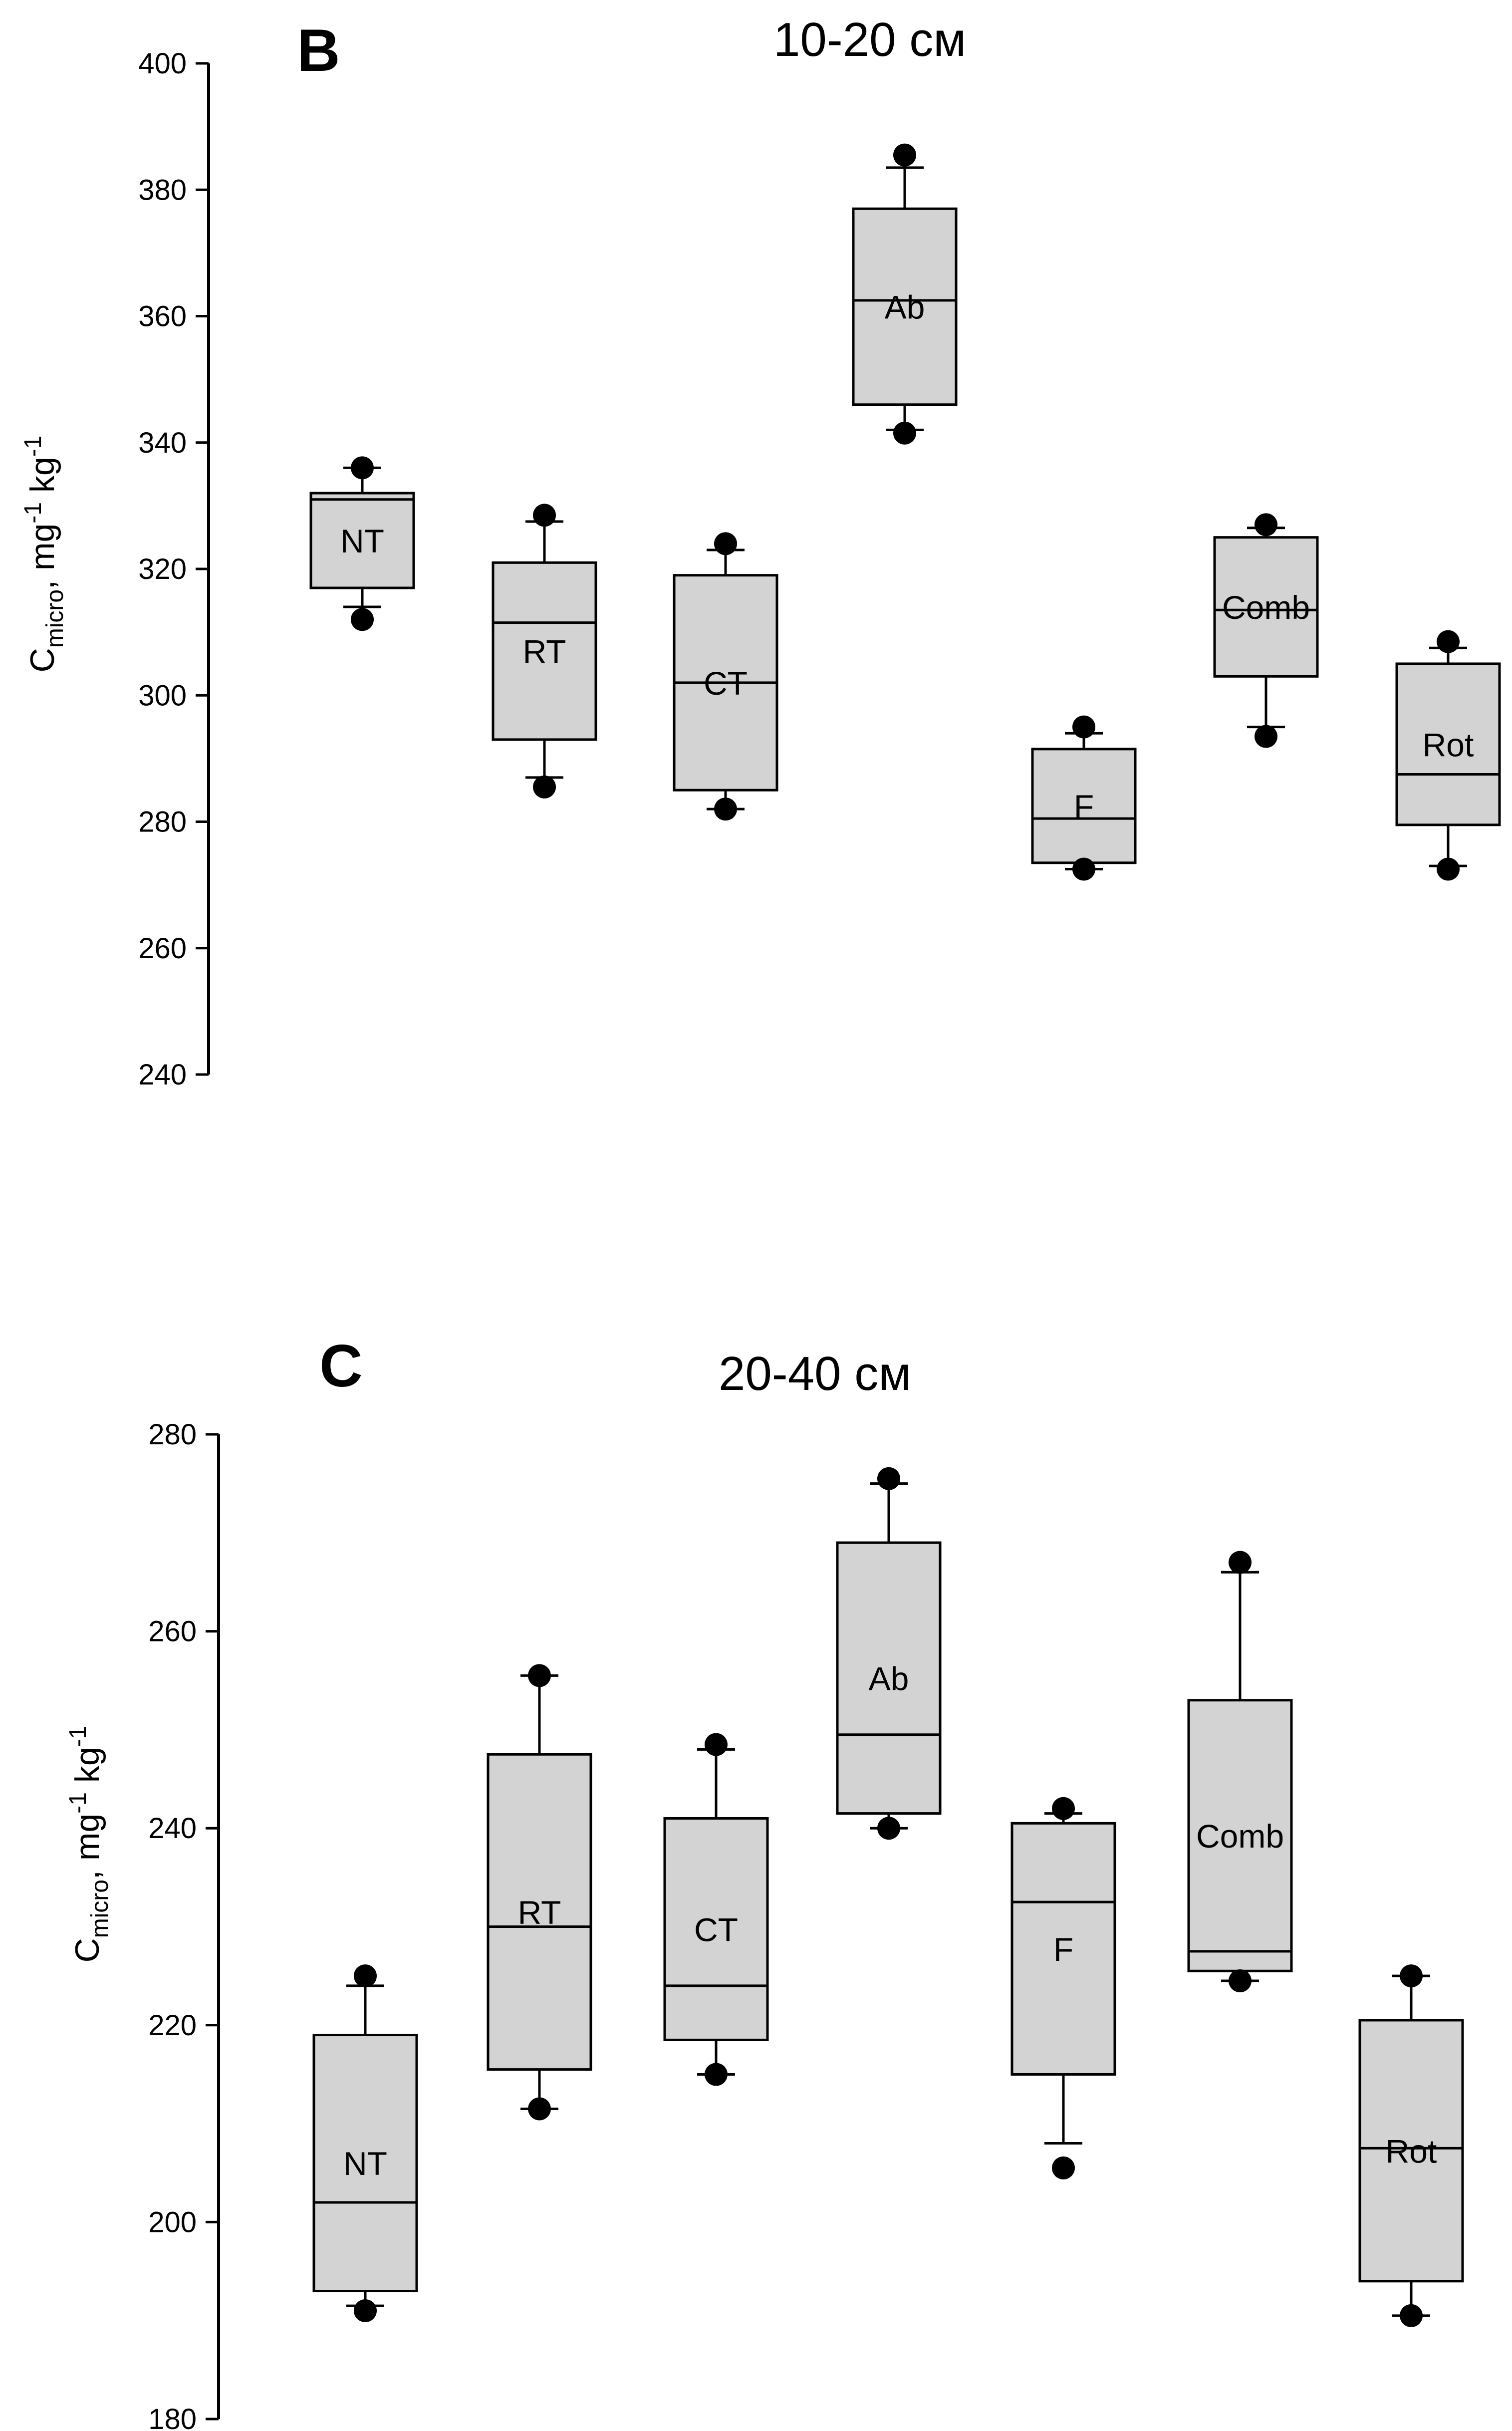 The image size is (1512, 2431). Describe the element at coordinates (162, 190) in the screenshot. I see `y-tick-label: 380` at that location.